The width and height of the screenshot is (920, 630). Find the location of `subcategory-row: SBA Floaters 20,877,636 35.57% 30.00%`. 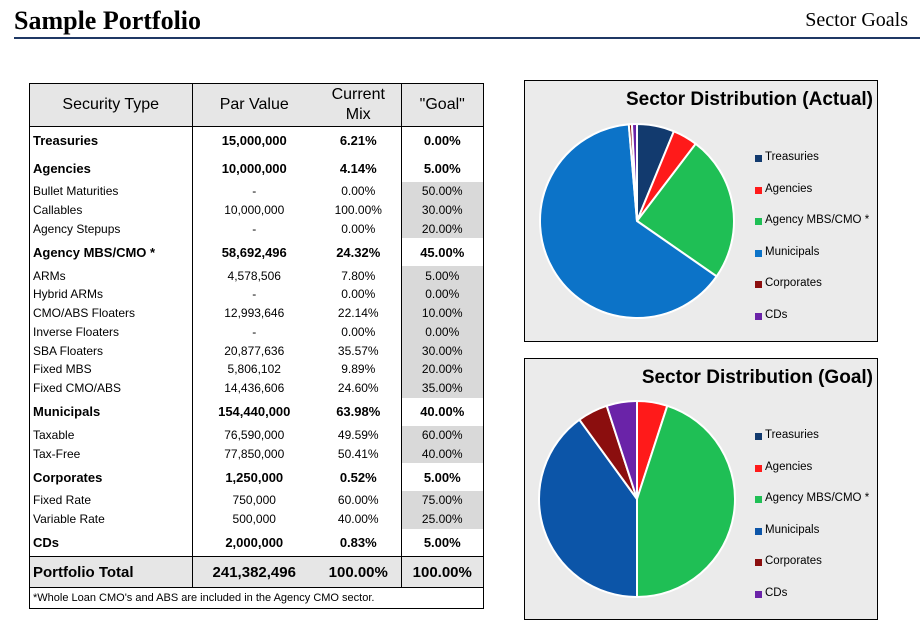

subcategory-row: SBA Floaters 20,877,636 35.57% 30.00% is located at coordinates (256, 350).